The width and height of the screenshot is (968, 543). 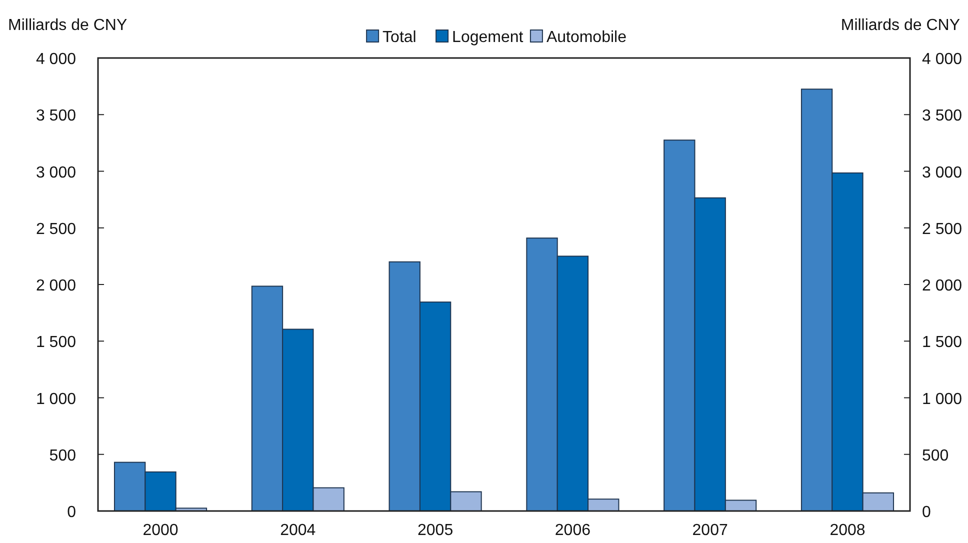 What do you see at coordinates (160, 530) in the screenshot?
I see `x-tick-label: 2000` at bounding box center [160, 530].